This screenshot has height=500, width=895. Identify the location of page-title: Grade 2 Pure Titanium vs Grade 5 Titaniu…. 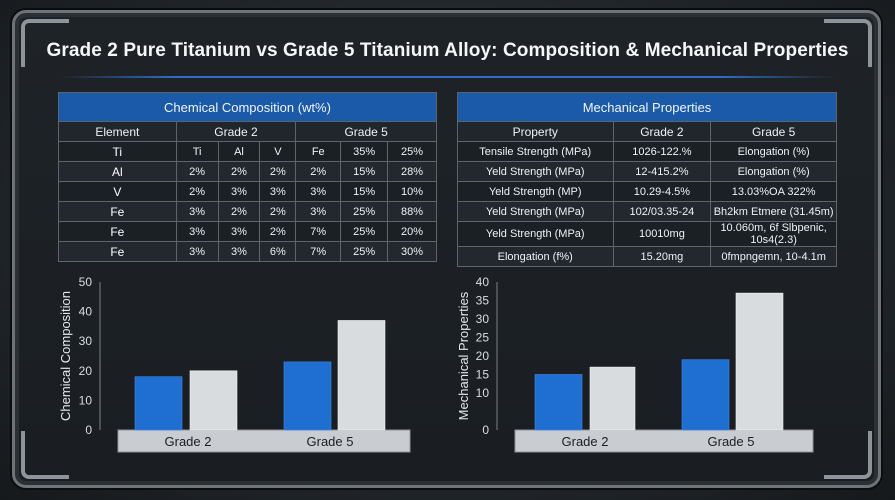
(447, 50).